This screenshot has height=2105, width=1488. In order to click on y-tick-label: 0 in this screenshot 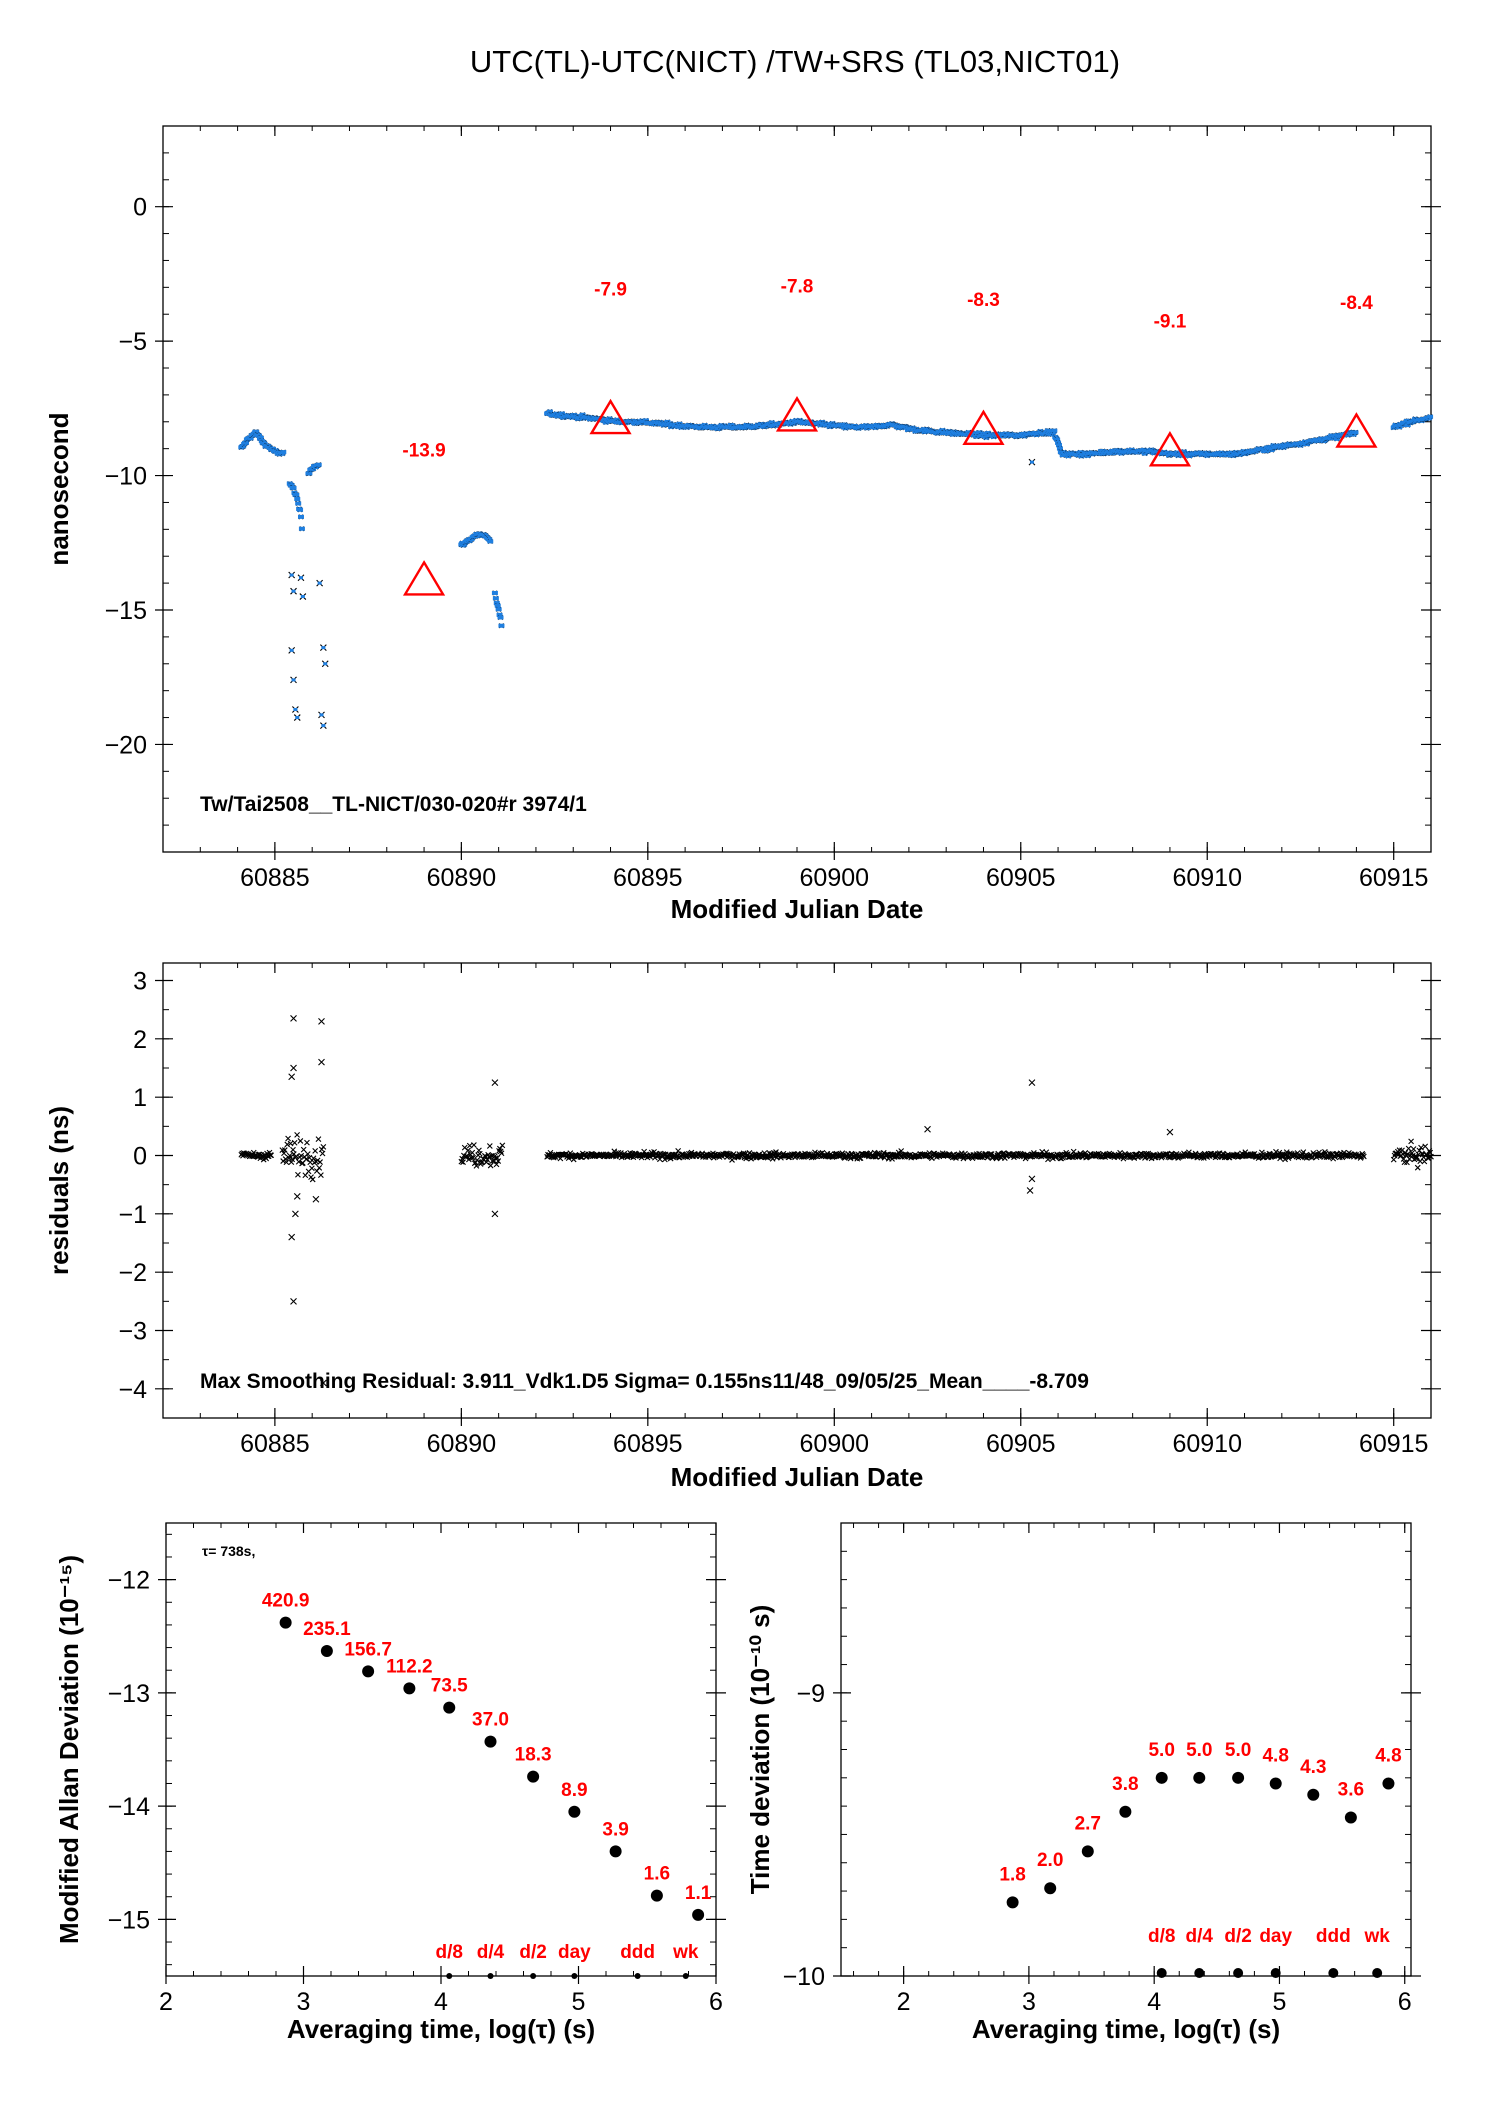, I will do `click(140, 1157)`.